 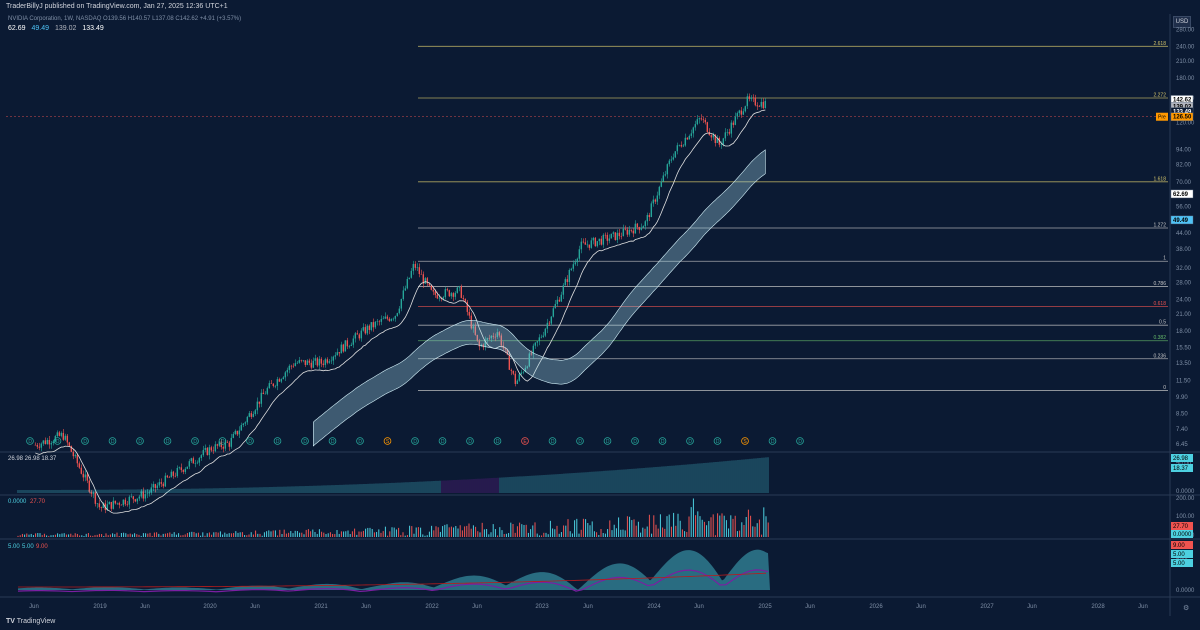 I want to click on event-marker-label-9: D, so click(x=278, y=442).